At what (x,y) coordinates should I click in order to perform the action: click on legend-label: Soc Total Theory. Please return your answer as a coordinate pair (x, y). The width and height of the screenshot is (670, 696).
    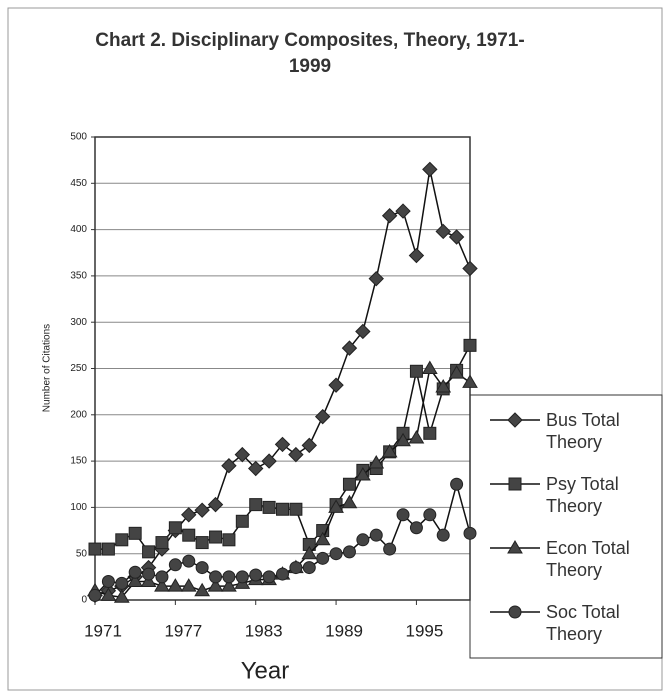
    Looking at the image, I should click on (583, 623).